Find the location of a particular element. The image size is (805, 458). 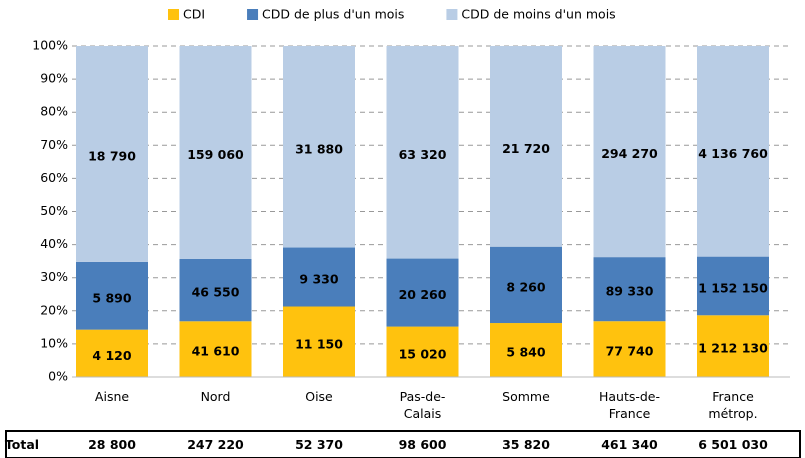

x-tick-label: Somme is located at coordinates (526, 396).